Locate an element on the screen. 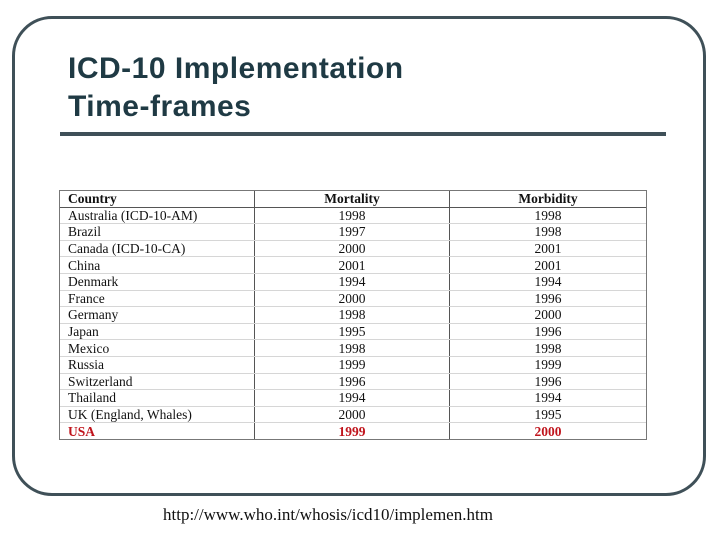 Image resolution: width=720 pixels, height=540 pixels. cell-mortality: 1996 is located at coordinates (352, 382).